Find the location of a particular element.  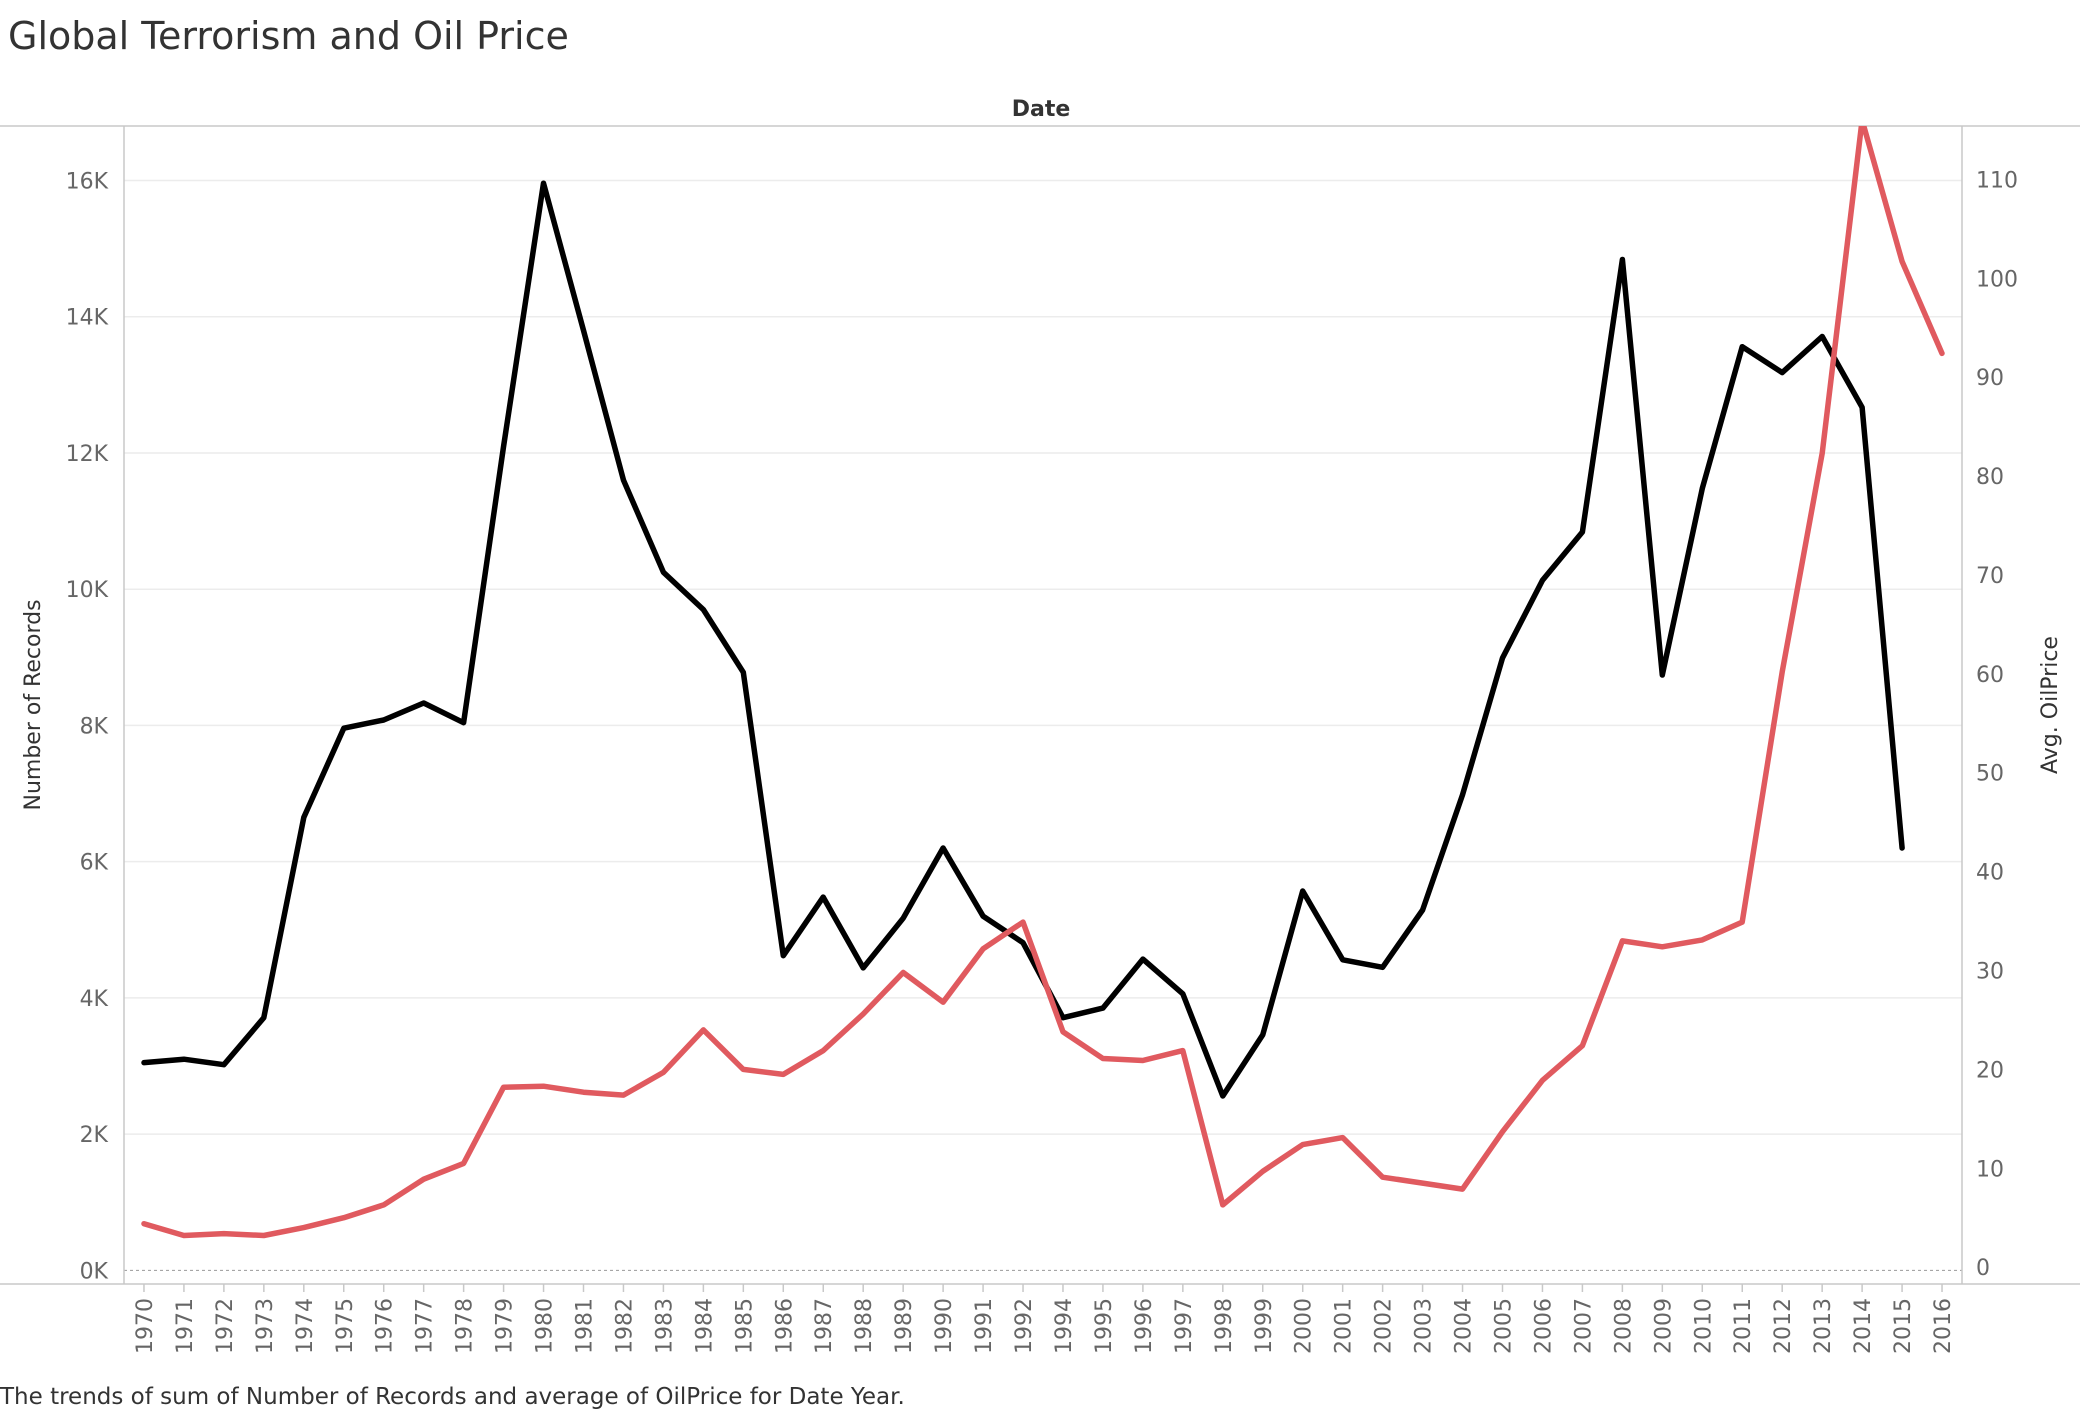

y2-tick-label: 50 is located at coordinates (1990, 774).